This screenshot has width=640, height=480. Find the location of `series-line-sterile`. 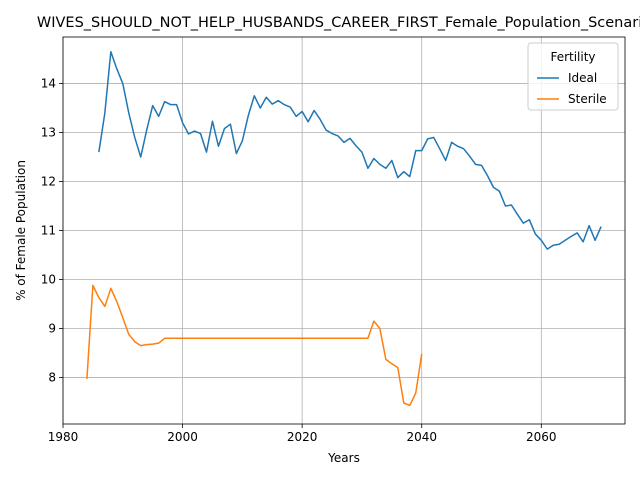

series-line-sterile is located at coordinates (254, 345).